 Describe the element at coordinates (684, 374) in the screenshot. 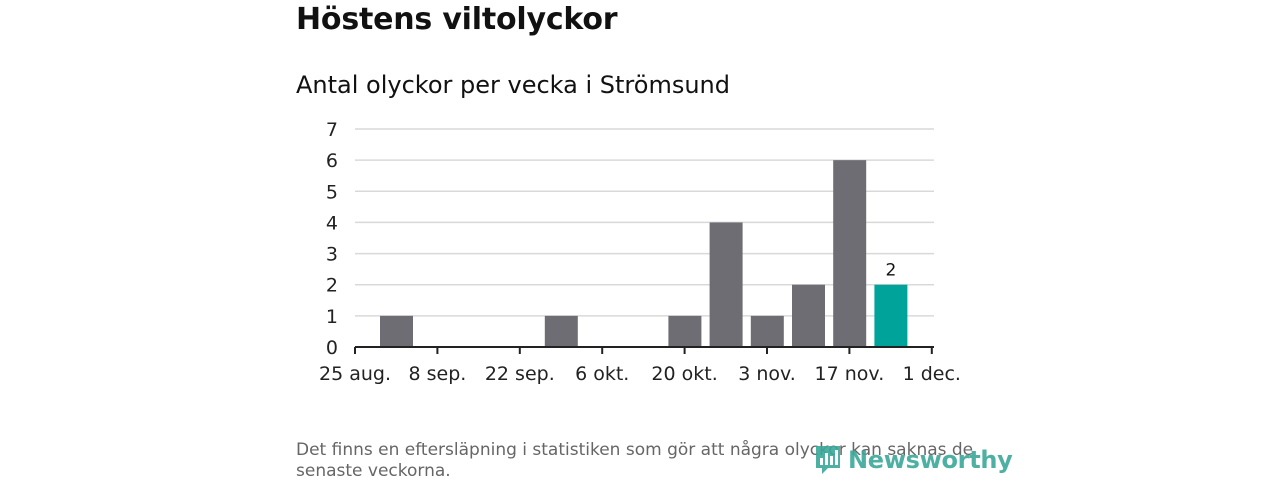

I see `x-tick-label: 20 okt.` at that location.